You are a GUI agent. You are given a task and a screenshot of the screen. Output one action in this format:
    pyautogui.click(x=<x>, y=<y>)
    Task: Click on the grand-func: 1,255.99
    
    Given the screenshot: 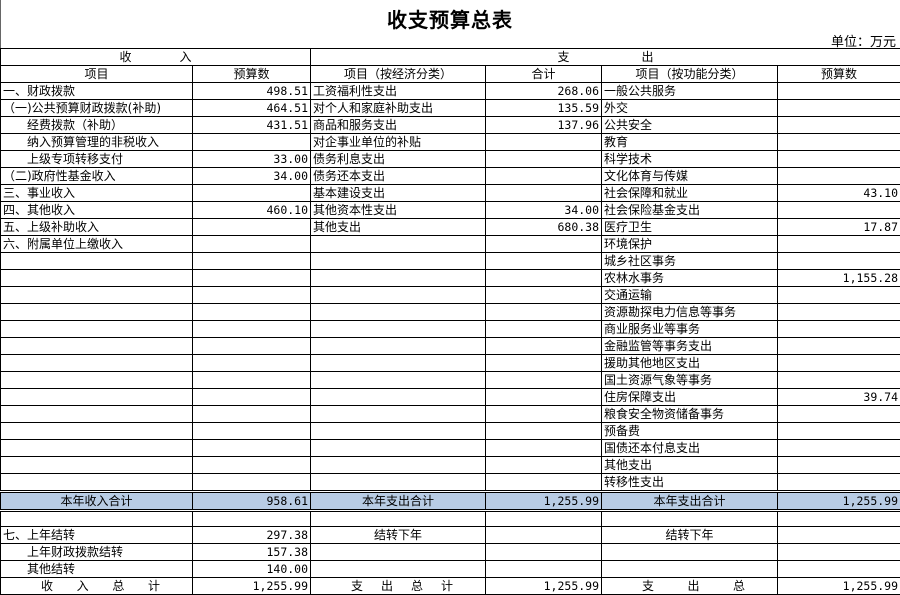 What is the action you would take?
    pyautogui.click(x=839, y=586)
    